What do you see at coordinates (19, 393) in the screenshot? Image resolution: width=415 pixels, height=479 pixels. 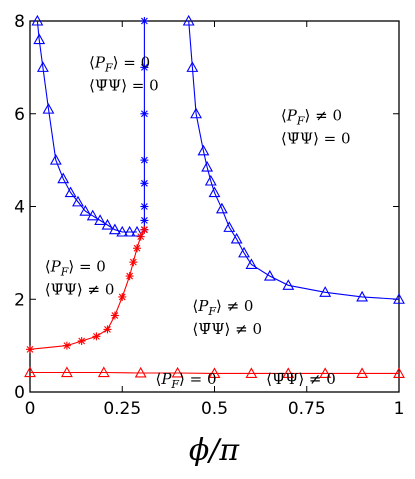 I see `y-tick-label: 0` at bounding box center [19, 393].